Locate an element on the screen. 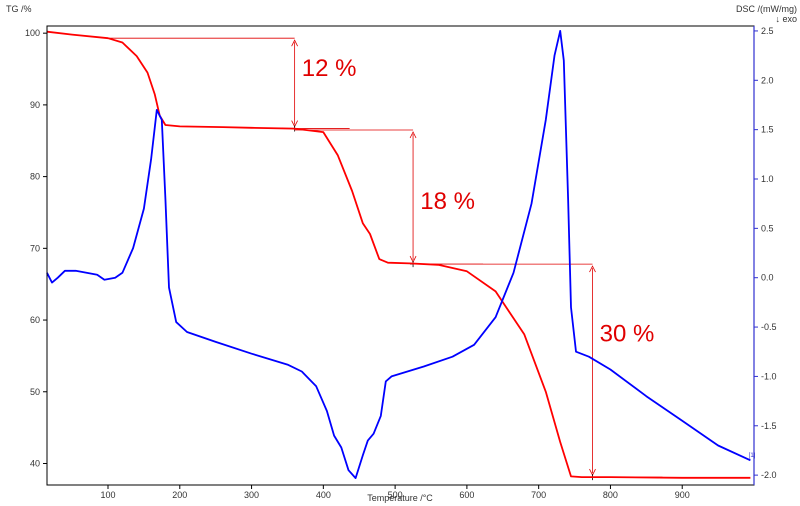  x-tick-label: 200 is located at coordinates (179, 495).